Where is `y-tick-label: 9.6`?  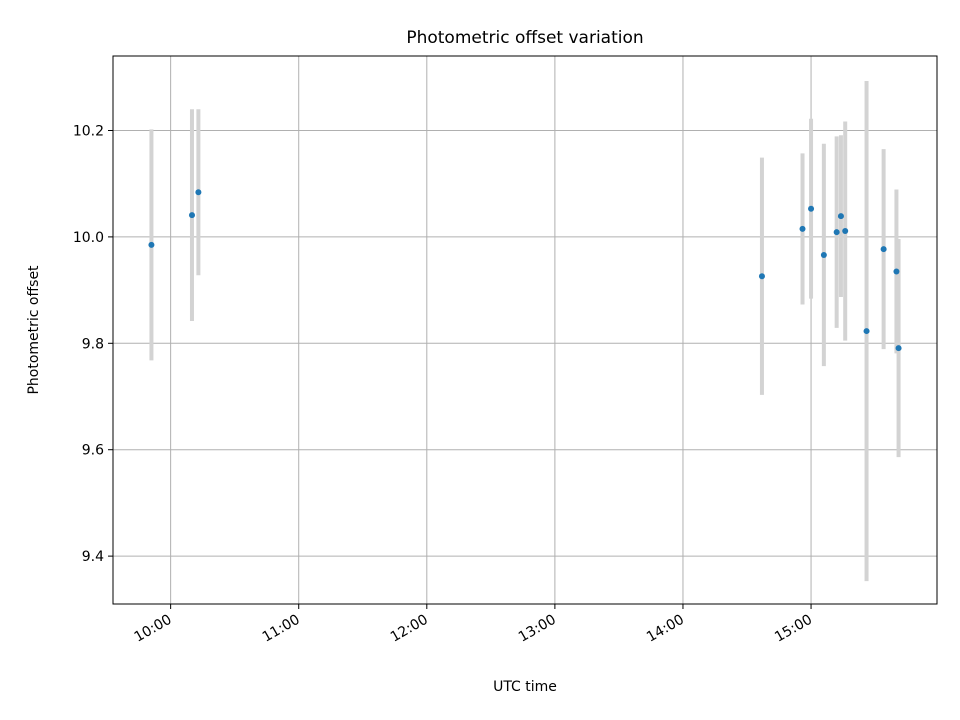
y-tick-label: 9.6 is located at coordinates (93, 451).